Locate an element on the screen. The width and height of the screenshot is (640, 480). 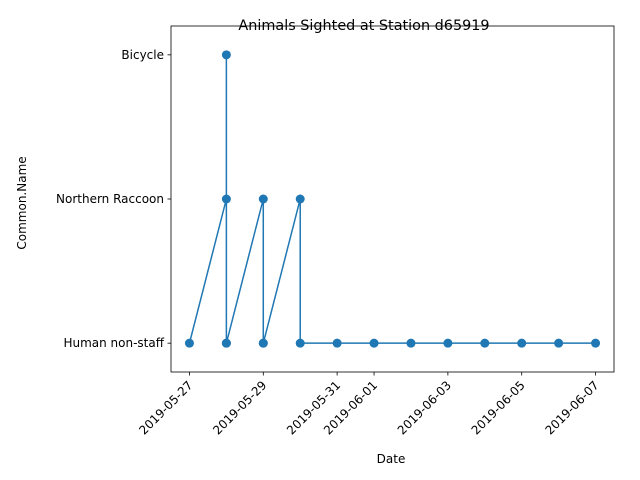
y-axis: Human non-staff Northern Raccoon Bicycle is located at coordinates (113, 199).